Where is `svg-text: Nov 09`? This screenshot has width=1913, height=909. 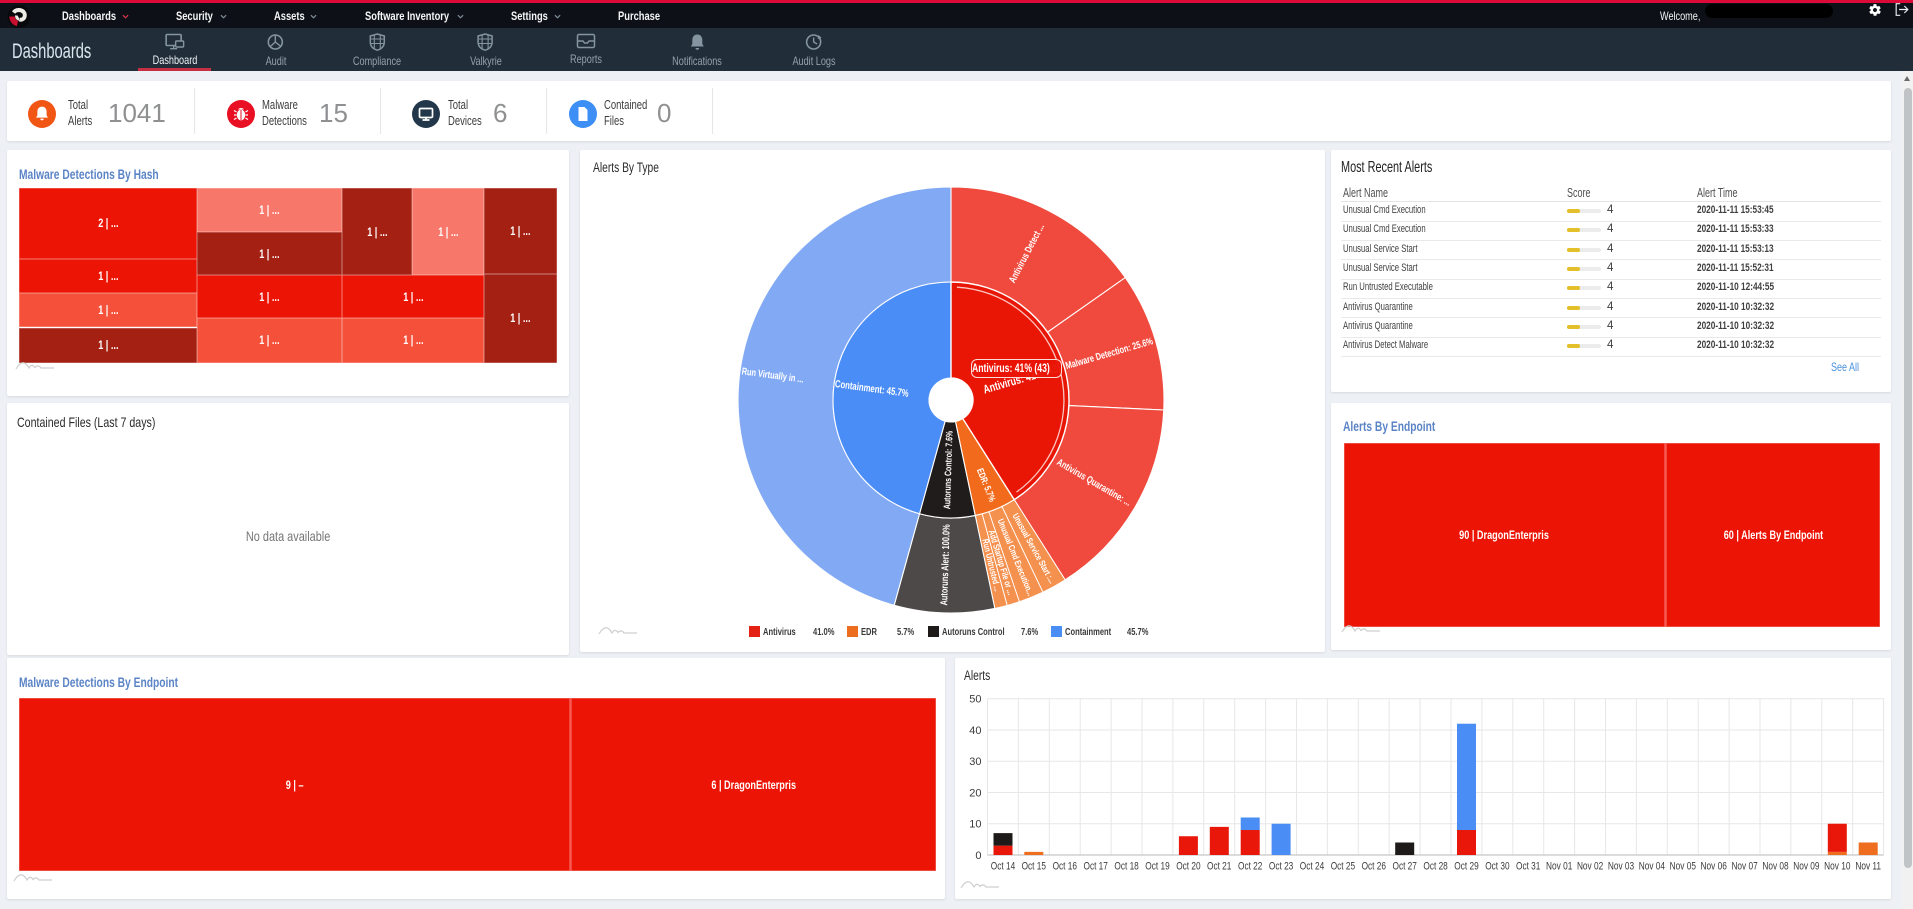 svg-text: Nov 09 is located at coordinates (1806, 867).